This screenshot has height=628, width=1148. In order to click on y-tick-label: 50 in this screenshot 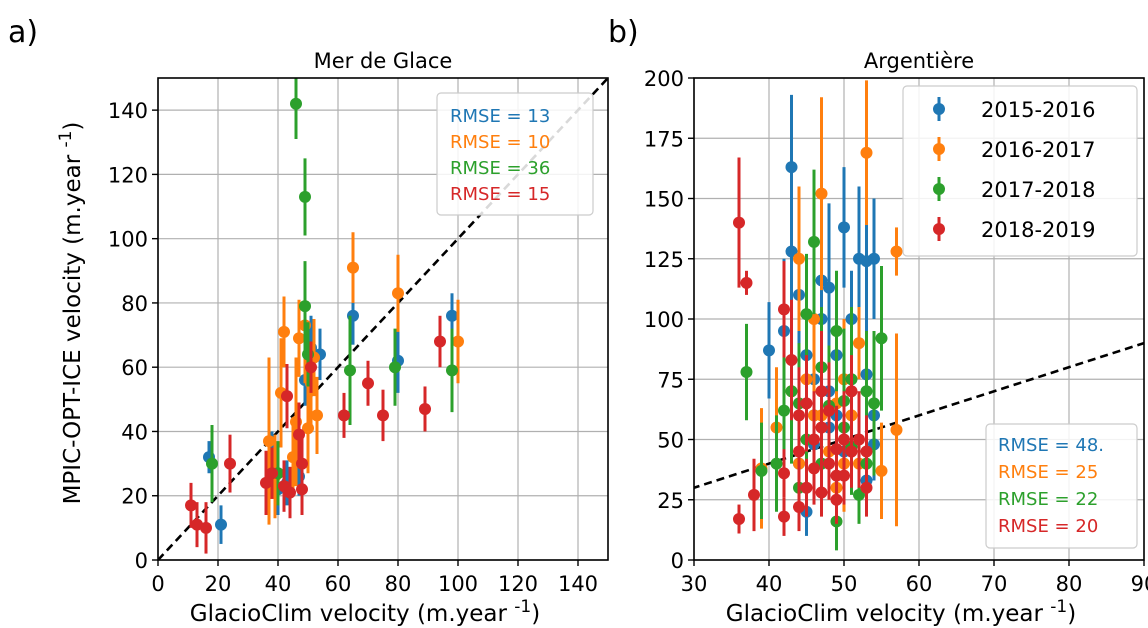, I will do `click(670, 441)`.